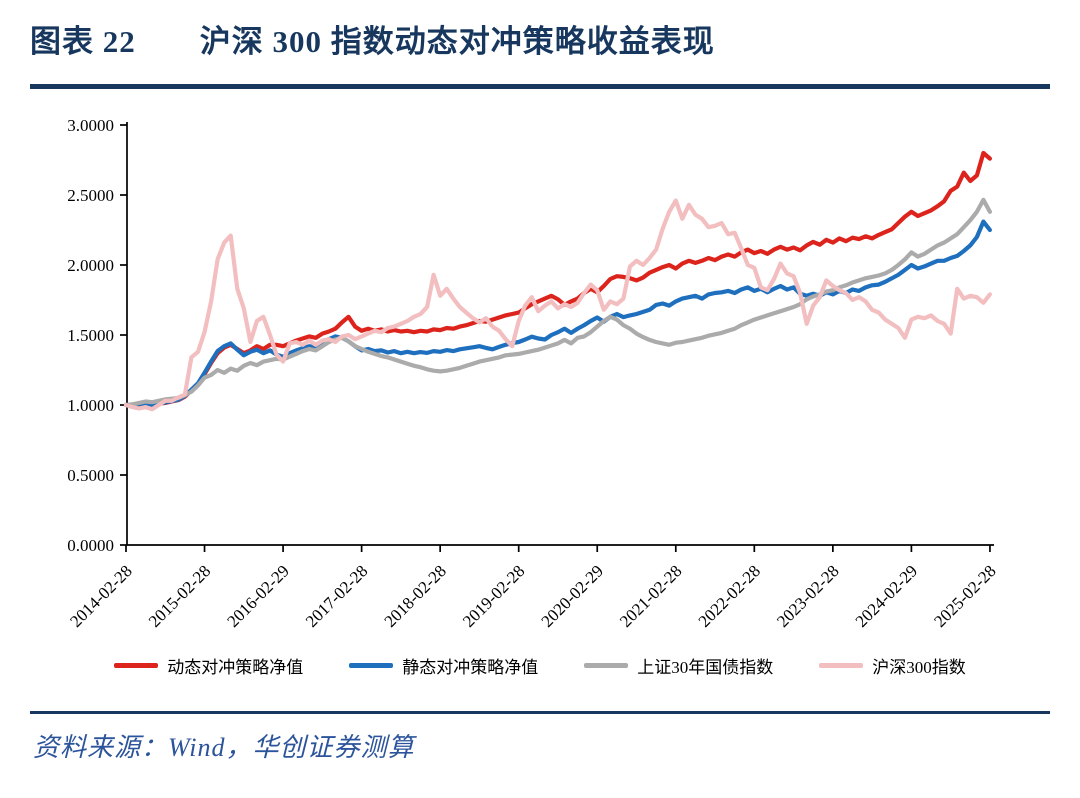 This screenshot has height=798, width=1080. I want to click on svg-text: 0.0000, so click(90, 545).